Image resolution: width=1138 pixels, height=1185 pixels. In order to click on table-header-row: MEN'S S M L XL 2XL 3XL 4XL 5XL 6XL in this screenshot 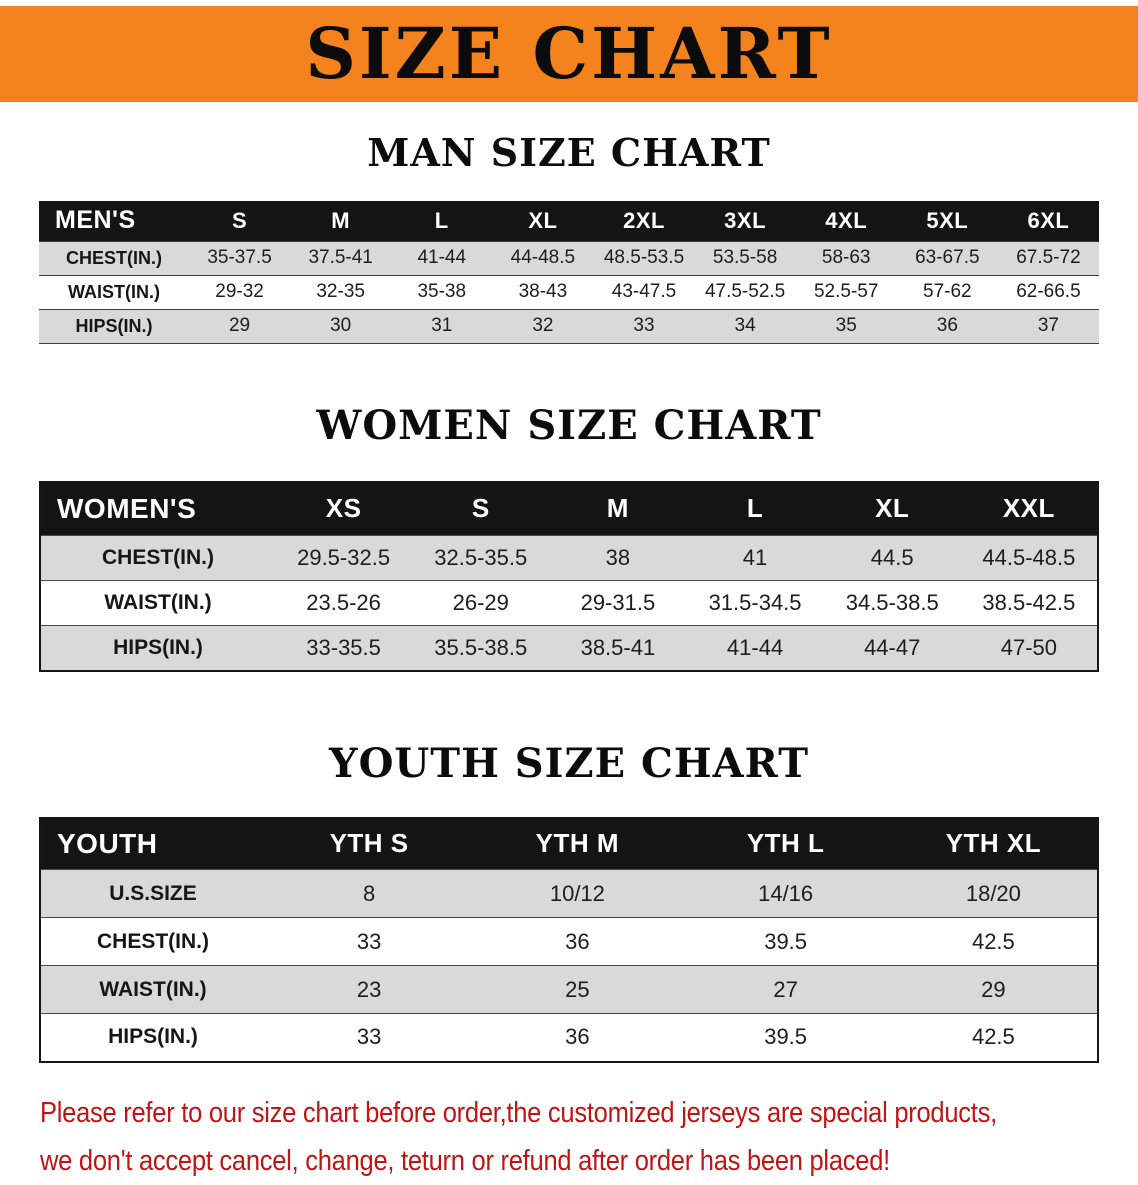, I will do `click(569, 221)`.